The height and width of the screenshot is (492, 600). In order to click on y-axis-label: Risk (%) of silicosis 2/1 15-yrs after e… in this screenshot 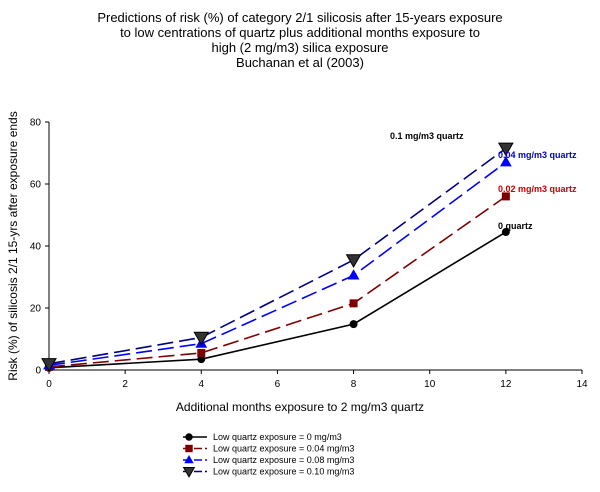, I will do `click(13, 245)`.